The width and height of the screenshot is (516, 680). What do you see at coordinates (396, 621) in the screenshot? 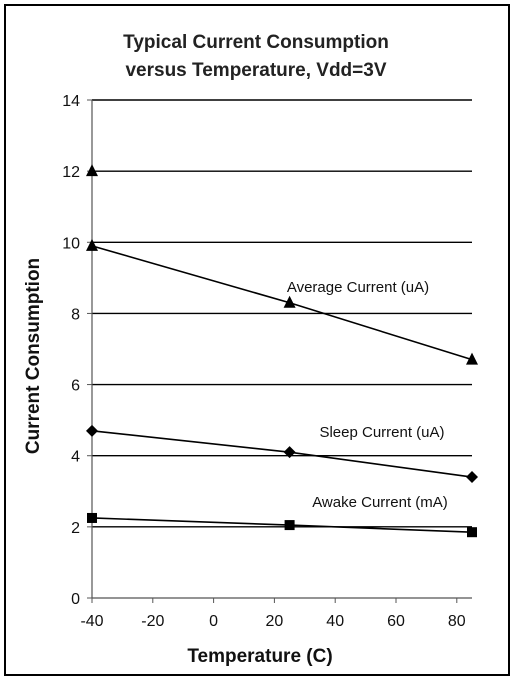
I see `x-tick-label-60: 60` at bounding box center [396, 621].